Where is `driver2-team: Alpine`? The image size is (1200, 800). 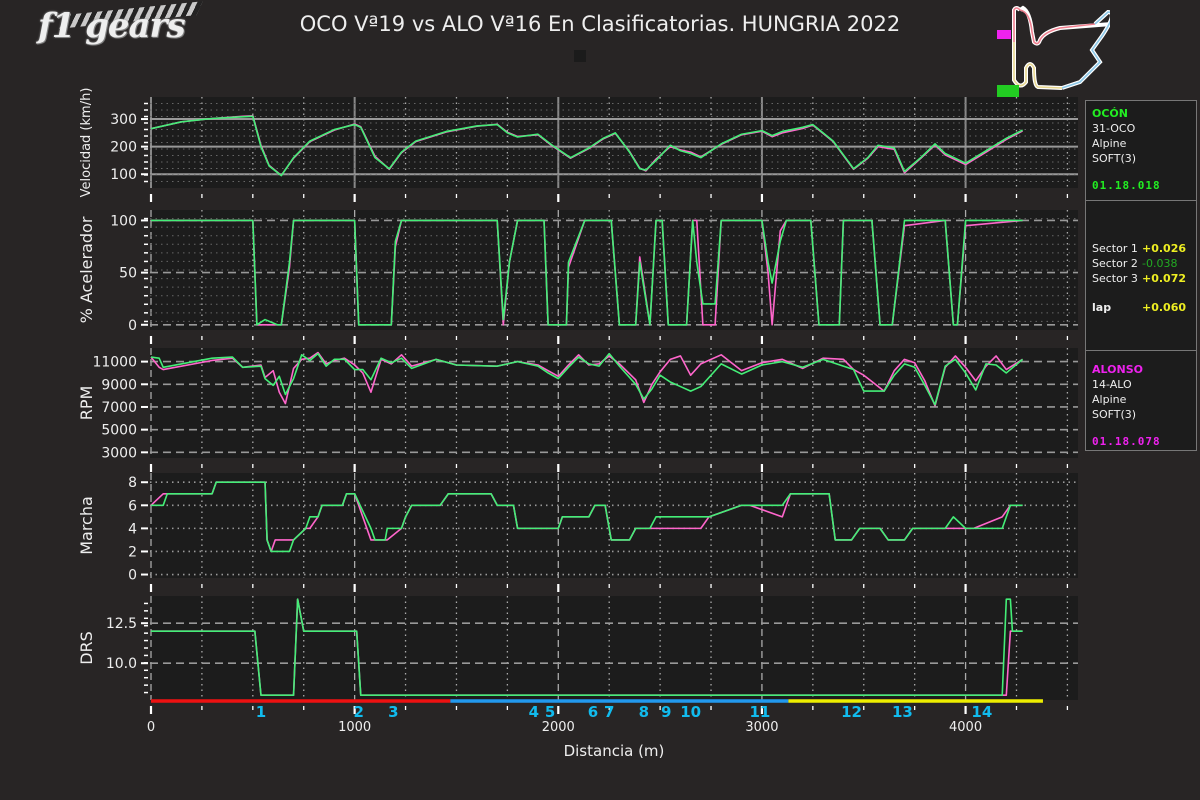 driver2-team: Alpine is located at coordinates (1109, 399).